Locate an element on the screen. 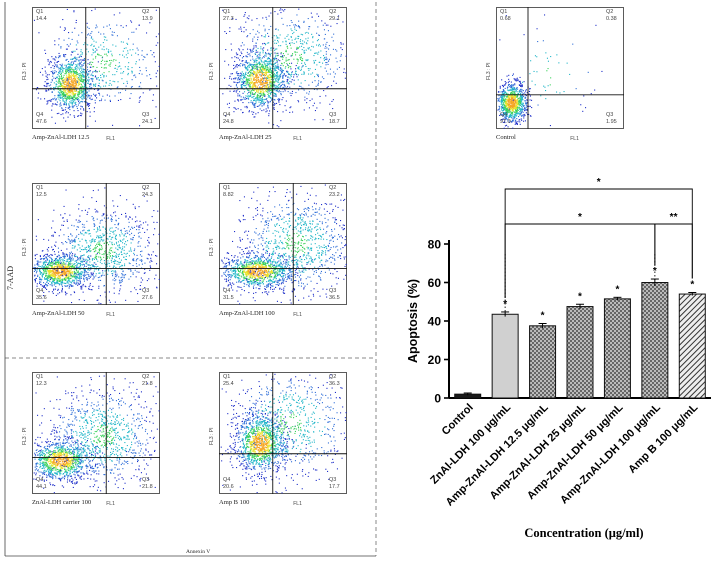  y-tick-label: 0 is located at coordinates (437, 399).